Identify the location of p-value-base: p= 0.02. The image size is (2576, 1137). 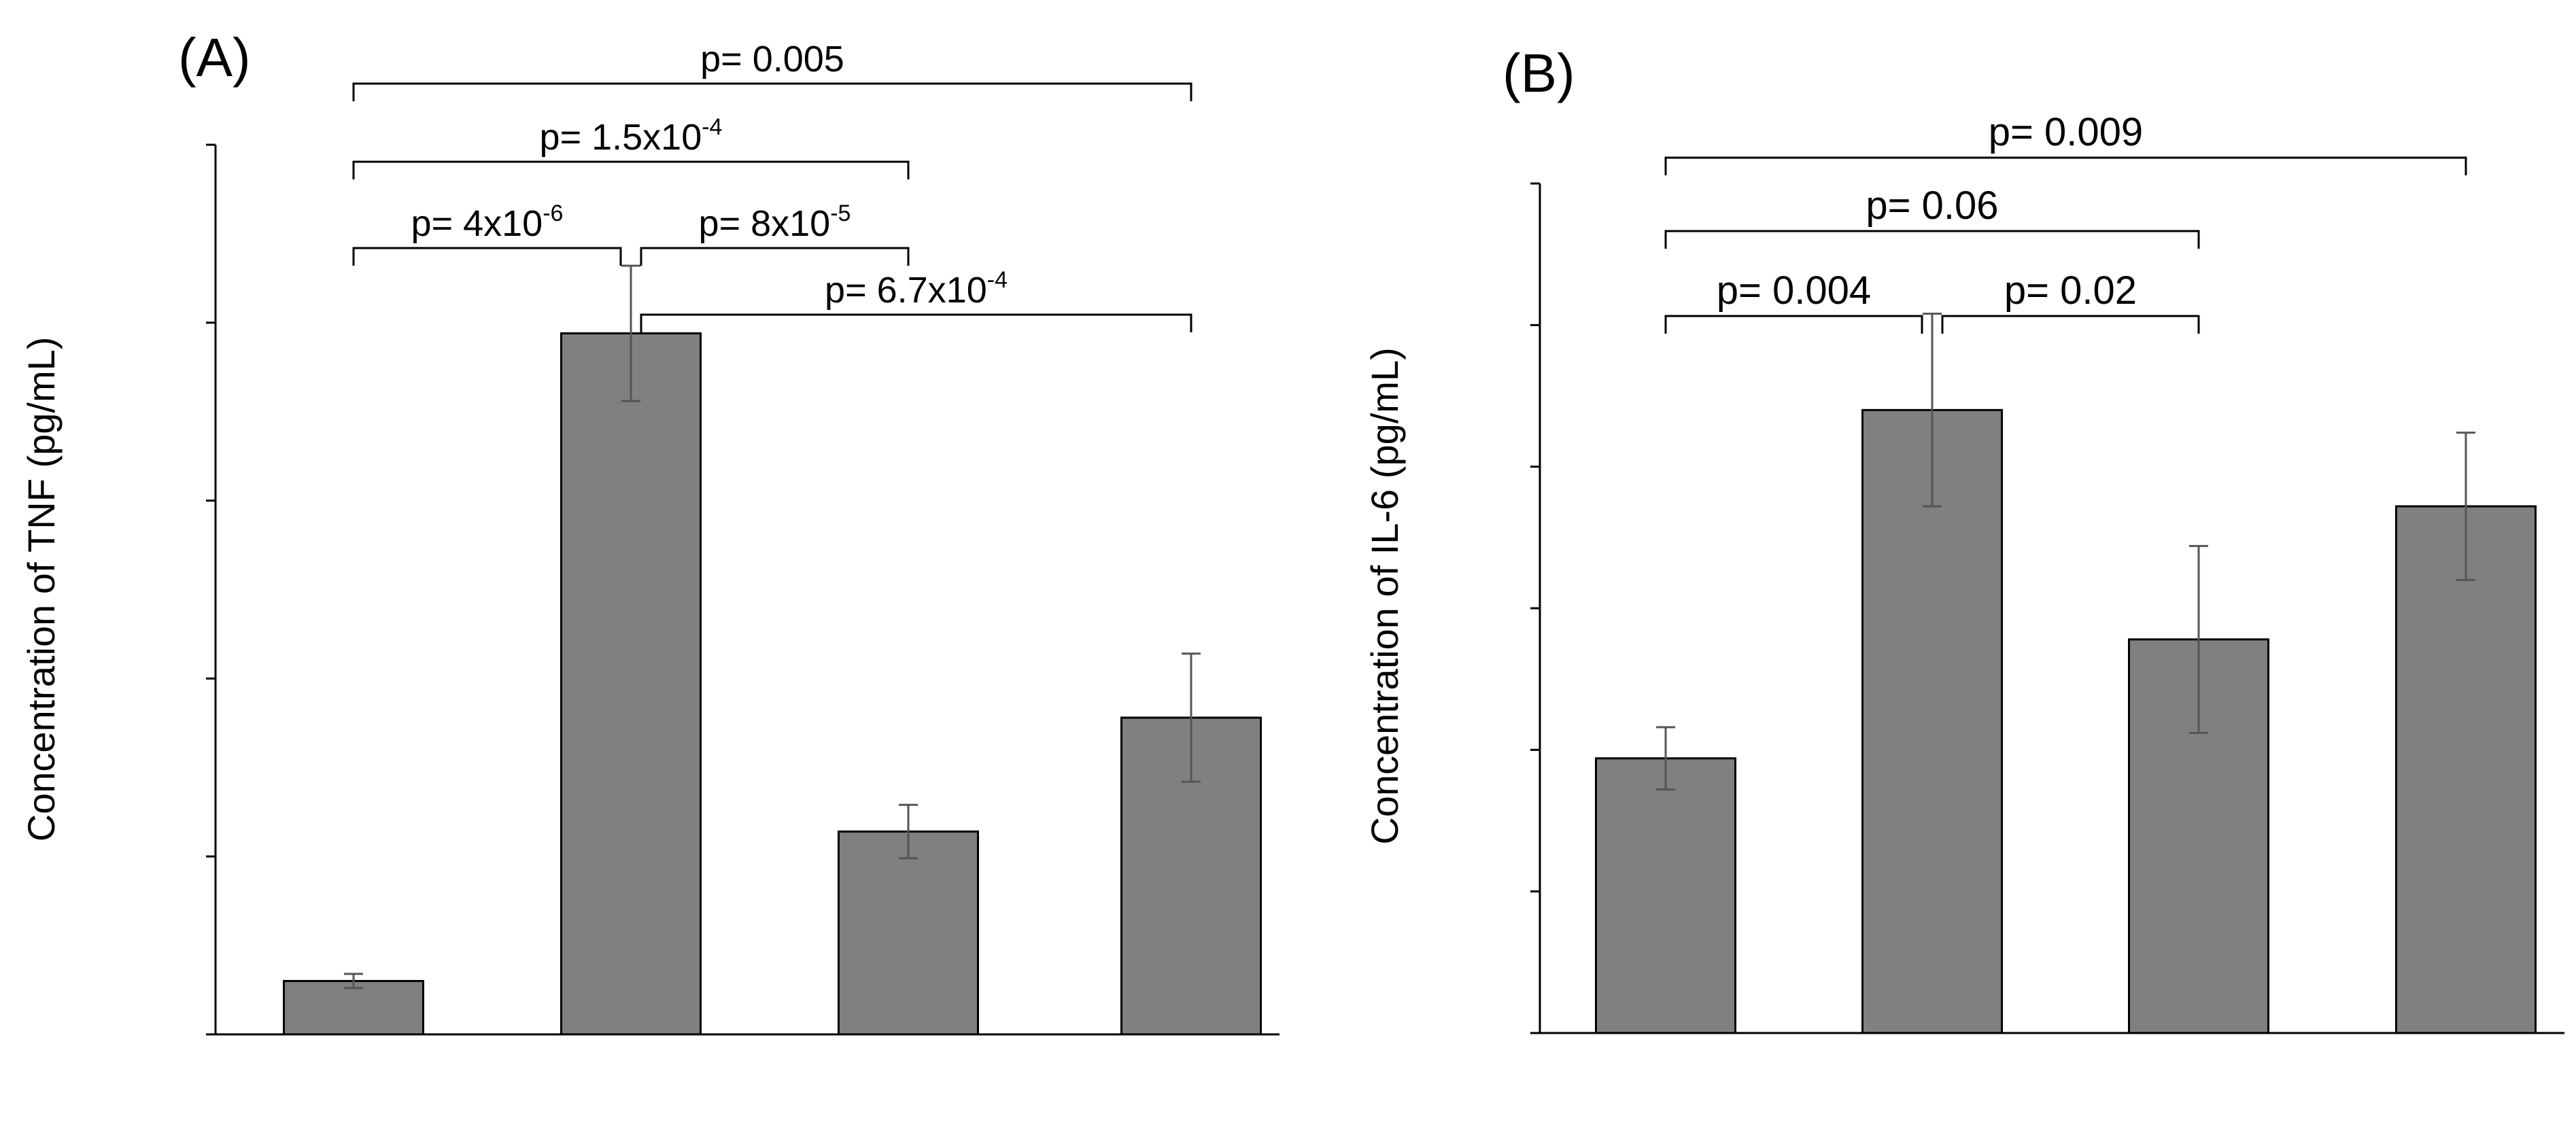
(2070, 290).